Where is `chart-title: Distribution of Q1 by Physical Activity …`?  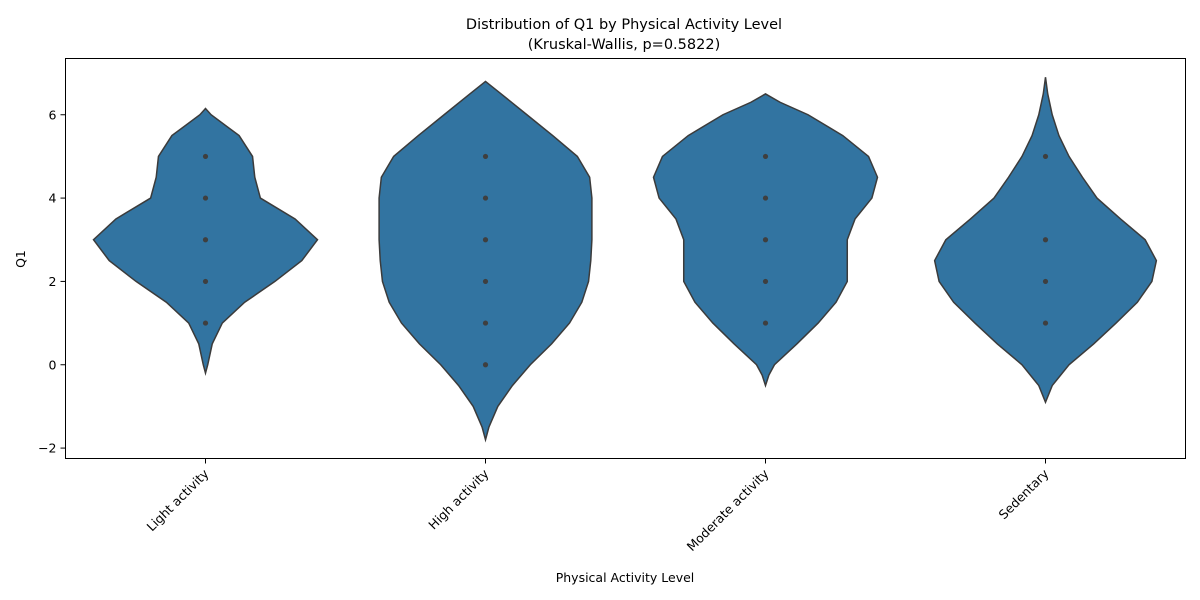
chart-title: Distribution of Q1 by Physical Activity … is located at coordinates (624, 25).